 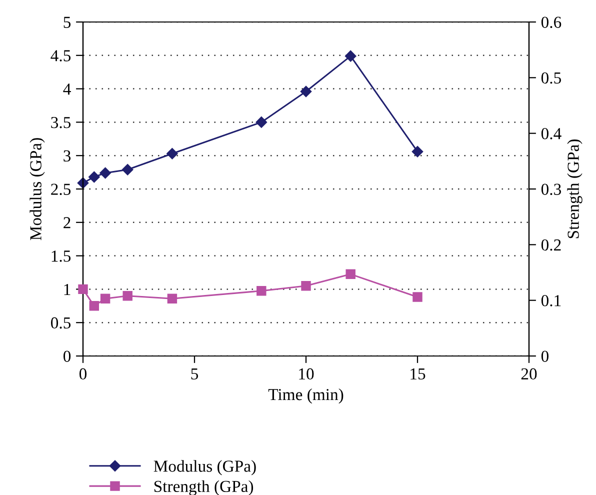 What do you see at coordinates (306, 396) in the screenshot?
I see `x-axis-title: Time (min)` at bounding box center [306, 396].